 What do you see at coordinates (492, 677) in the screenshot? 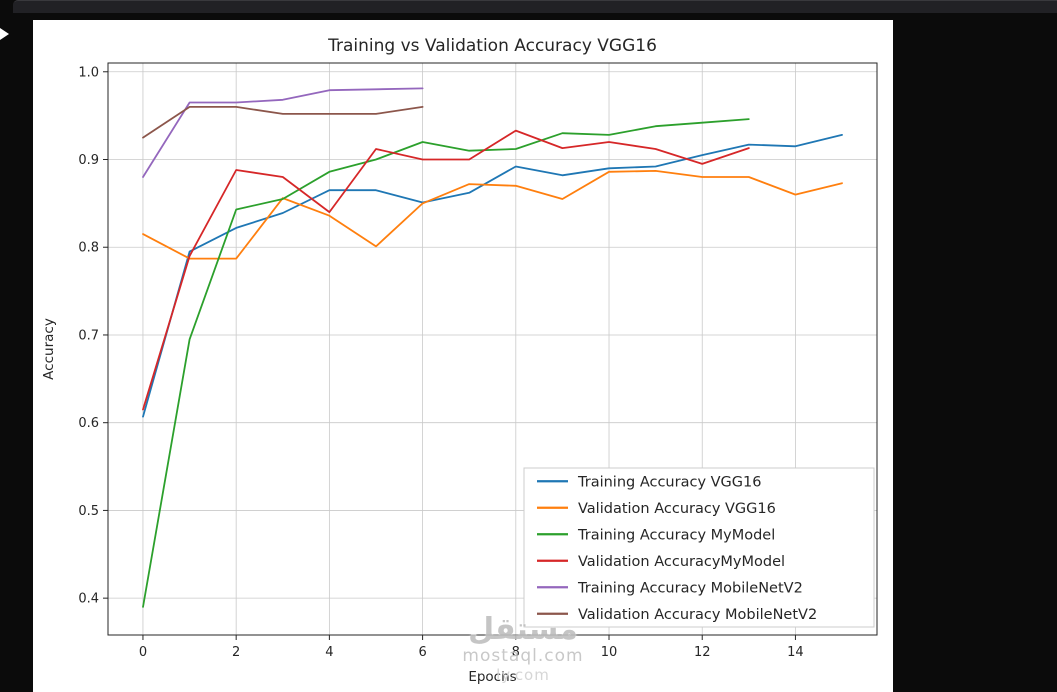
I see `x-axis-label: Epochs` at bounding box center [492, 677].